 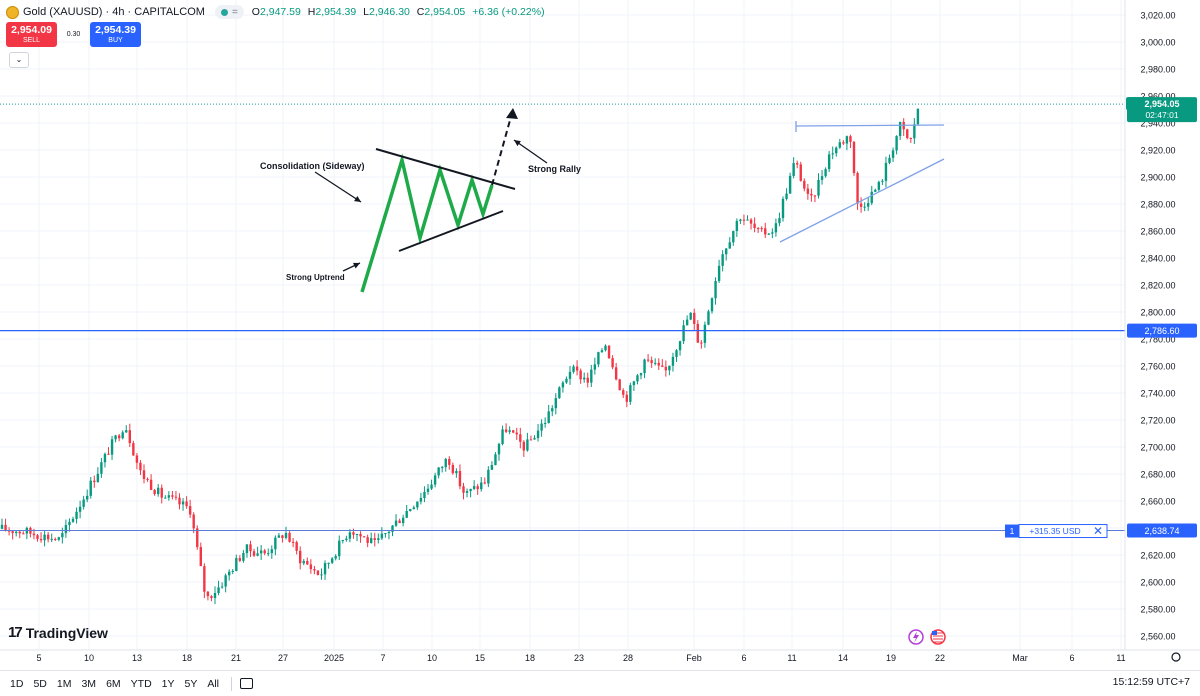 What do you see at coordinates (1157, 502) in the screenshot?
I see `price-tick-label: 2,660.00` at bounding box center [1157, 502].